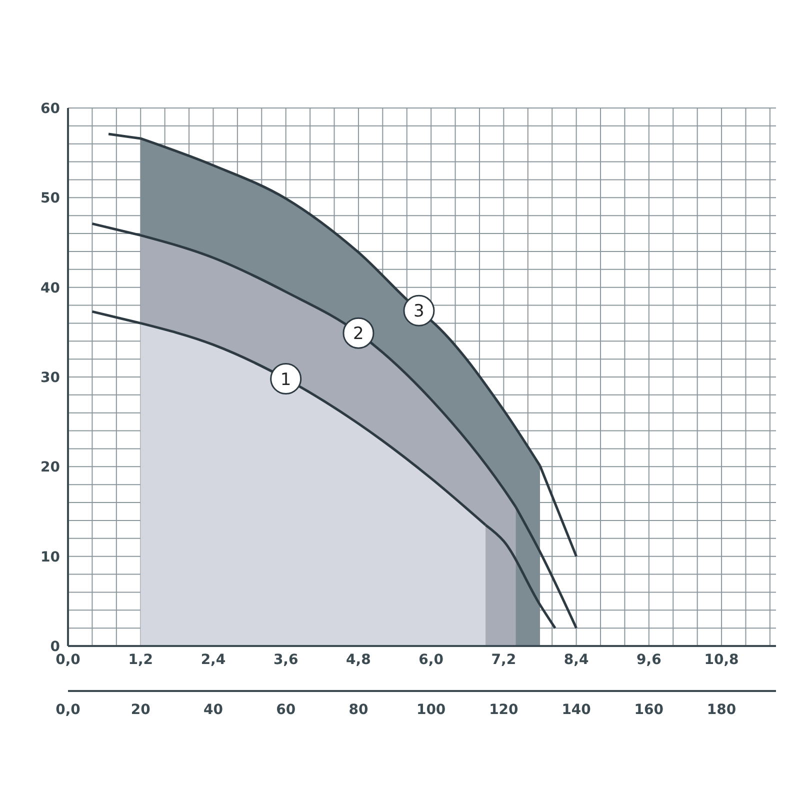 The width and height of the screenshot is (800, 800). Describe the element at coordinates (286, 710) in the screenshot. I see `x2-tick-label: 60` at that location.